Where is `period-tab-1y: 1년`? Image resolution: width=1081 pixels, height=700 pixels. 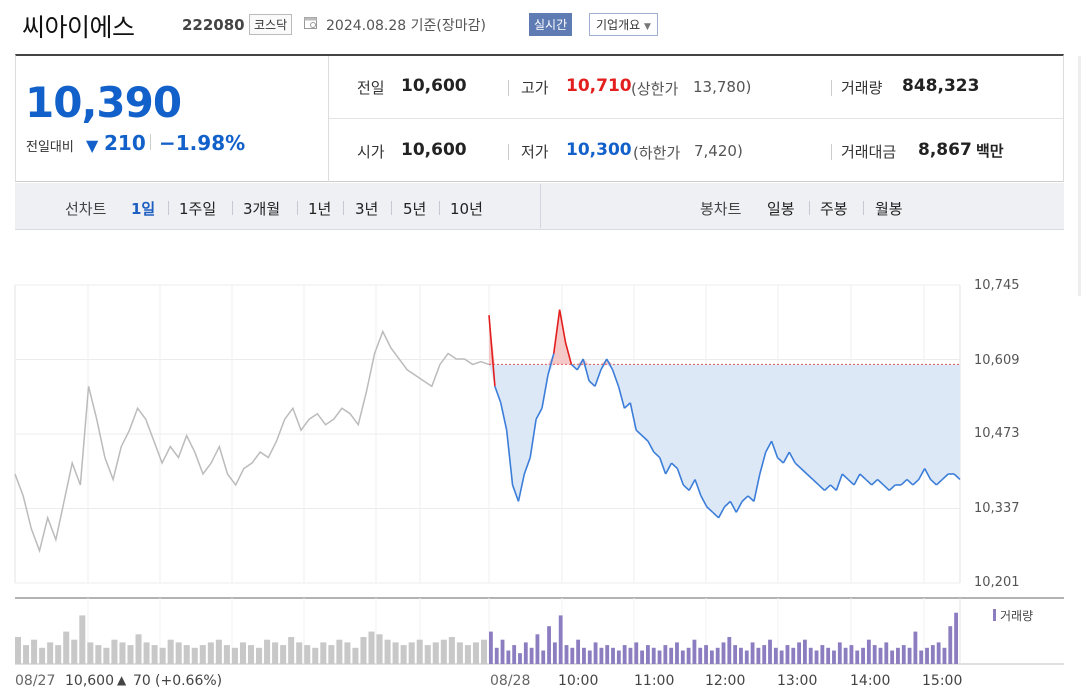 period-tab-1y: 1년 is located at coordinates (320, 209).